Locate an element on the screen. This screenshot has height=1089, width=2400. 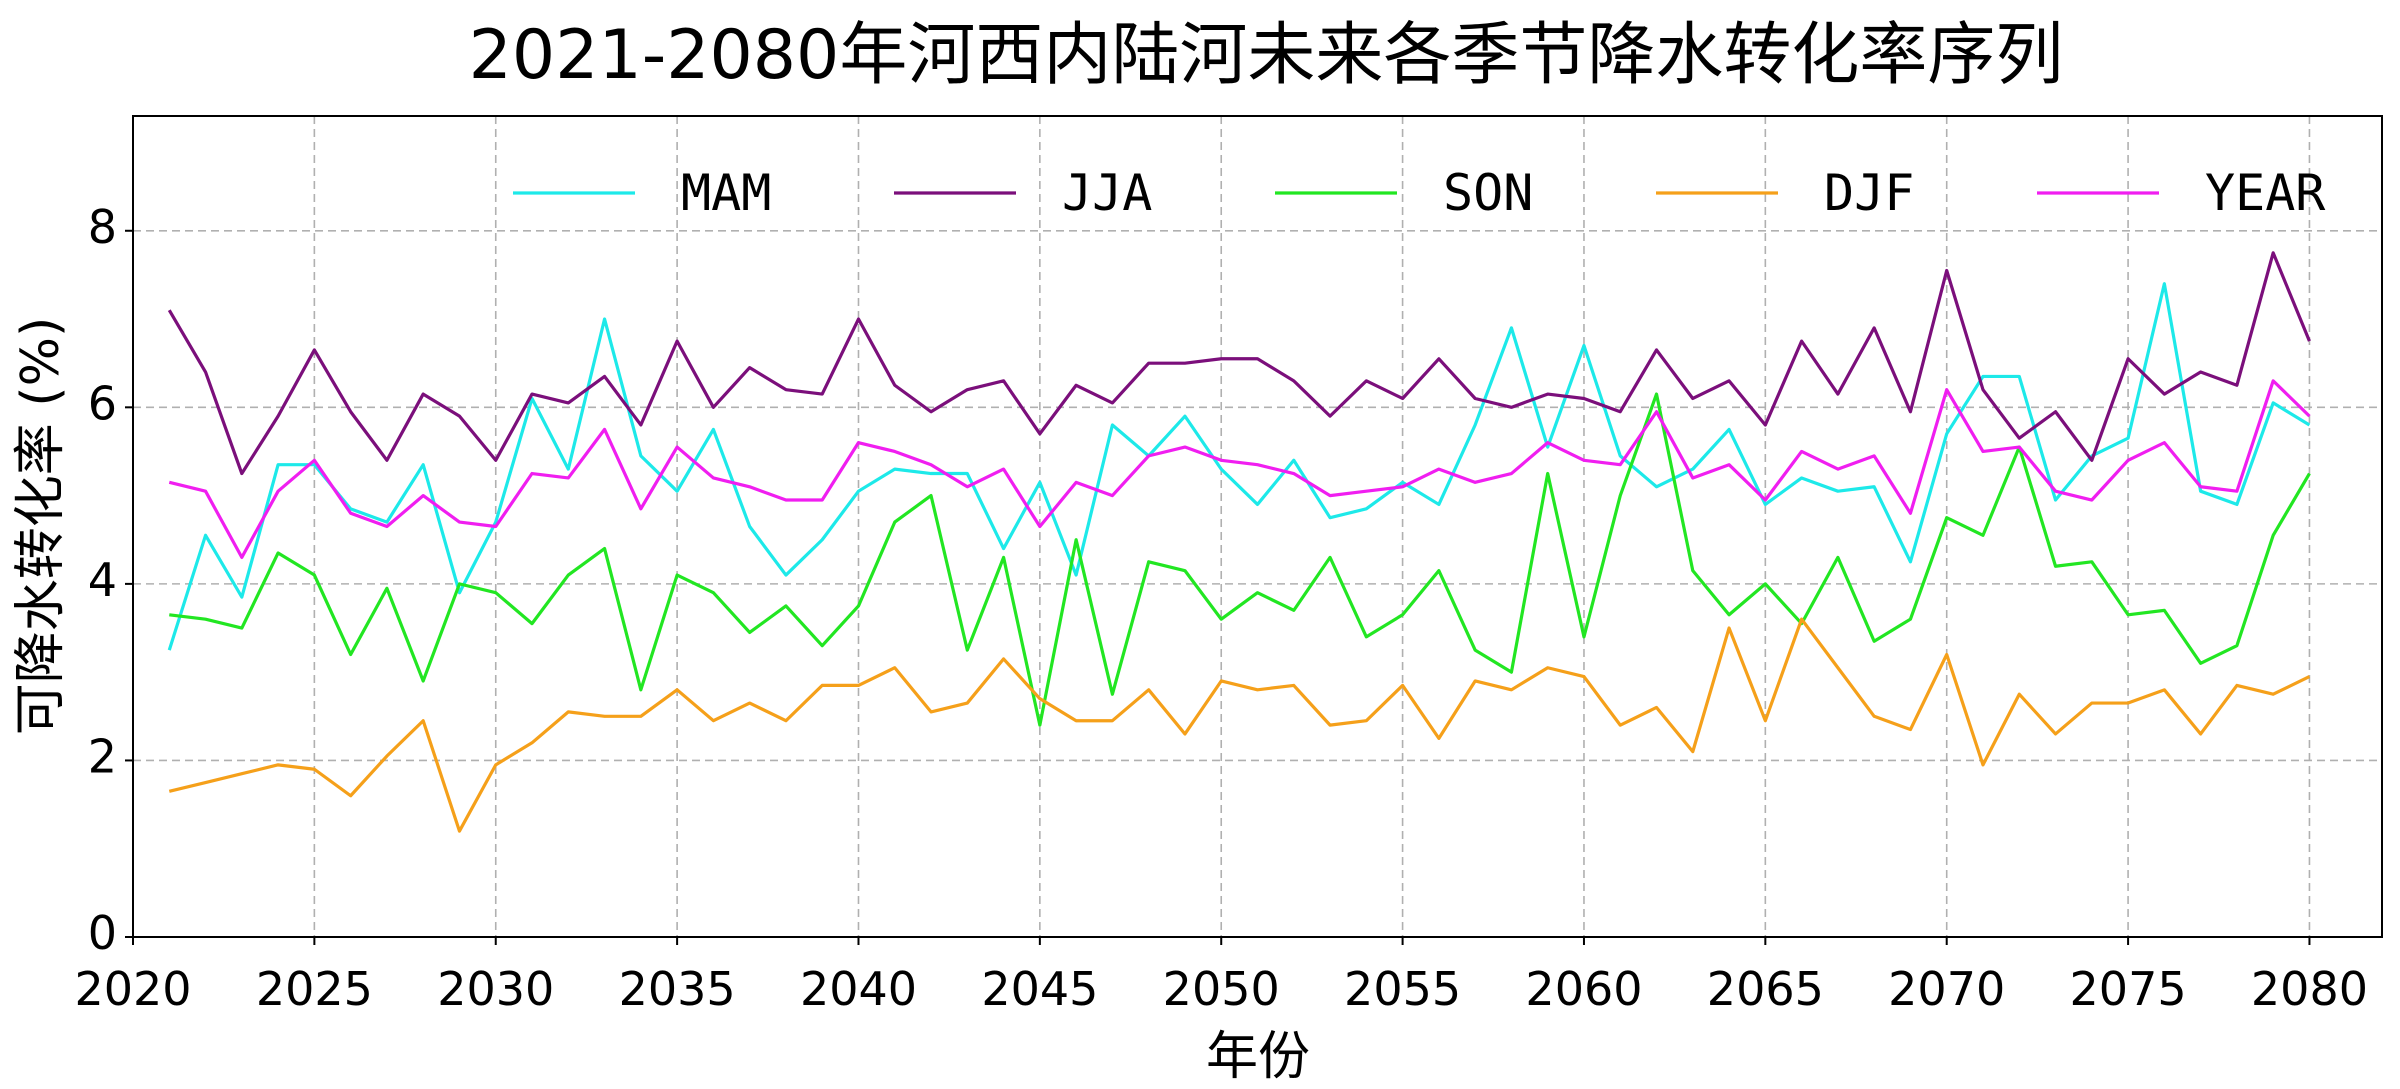
x-tick-label: 2025 is located at coordinates (314, 989).